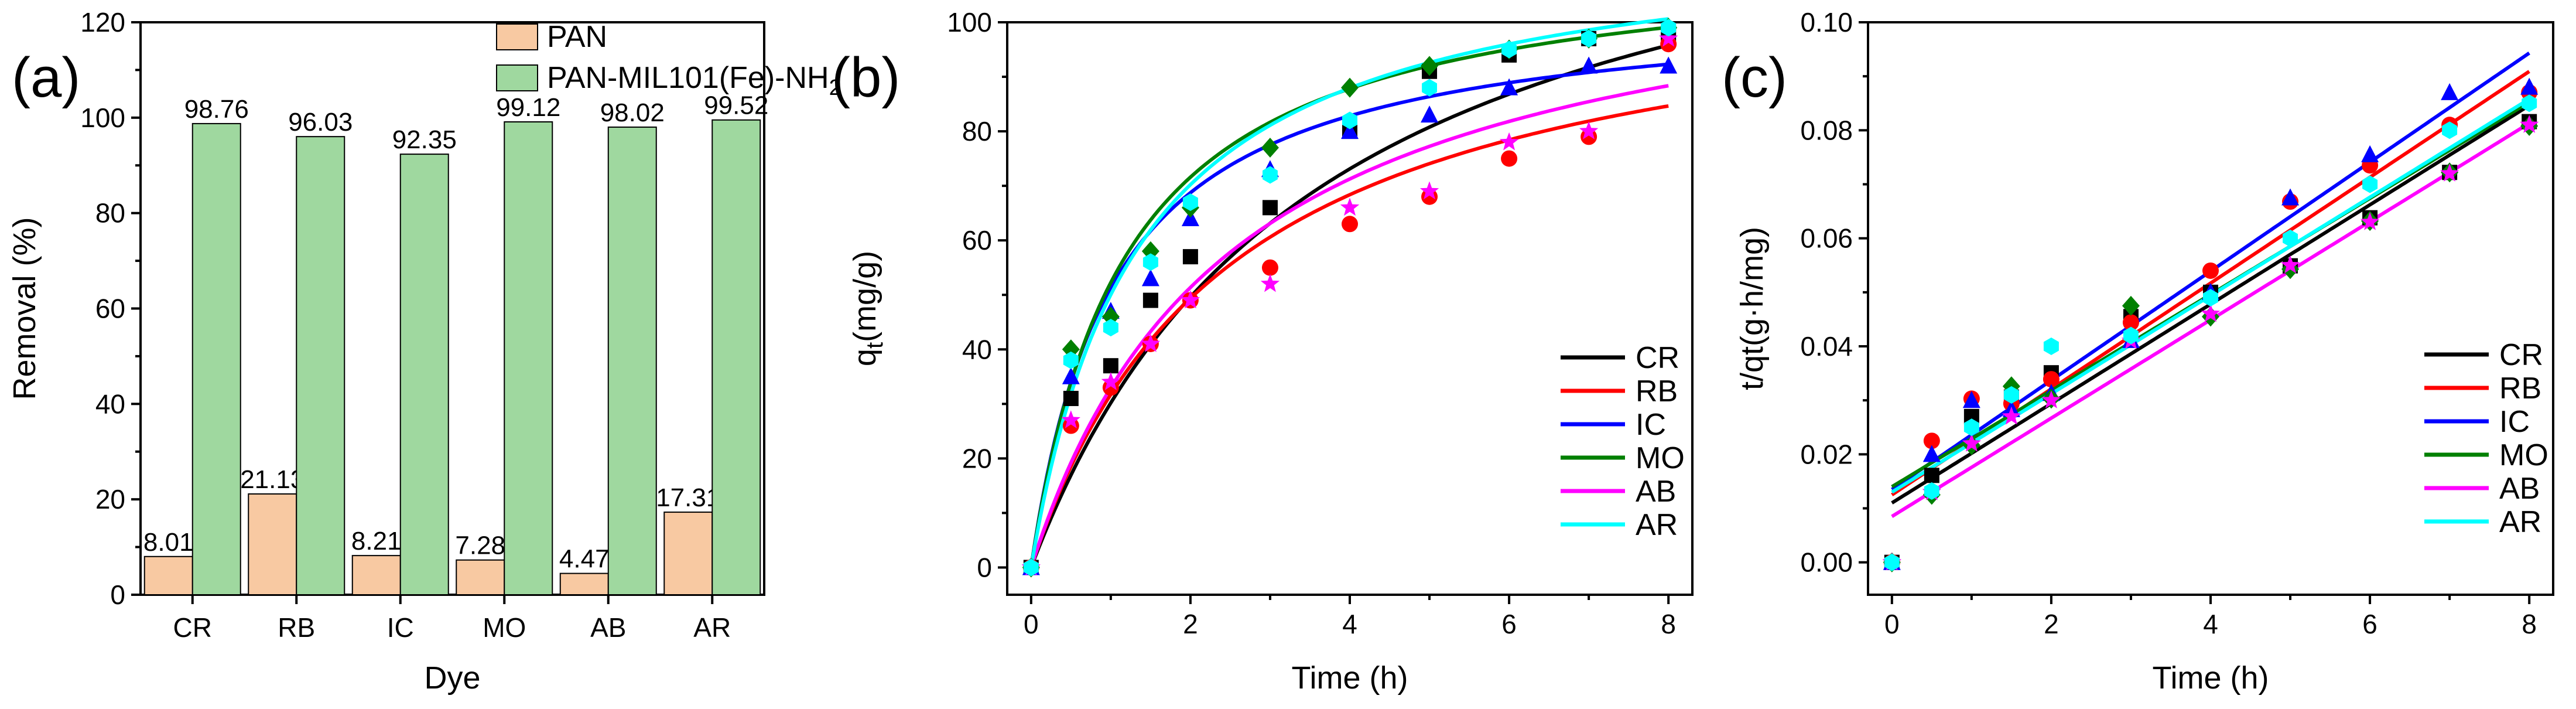 The image size is (2576, 709). Describe the element at coordinates (272, 544) in the screenshot. I see `bar-pan-rb` at that location.